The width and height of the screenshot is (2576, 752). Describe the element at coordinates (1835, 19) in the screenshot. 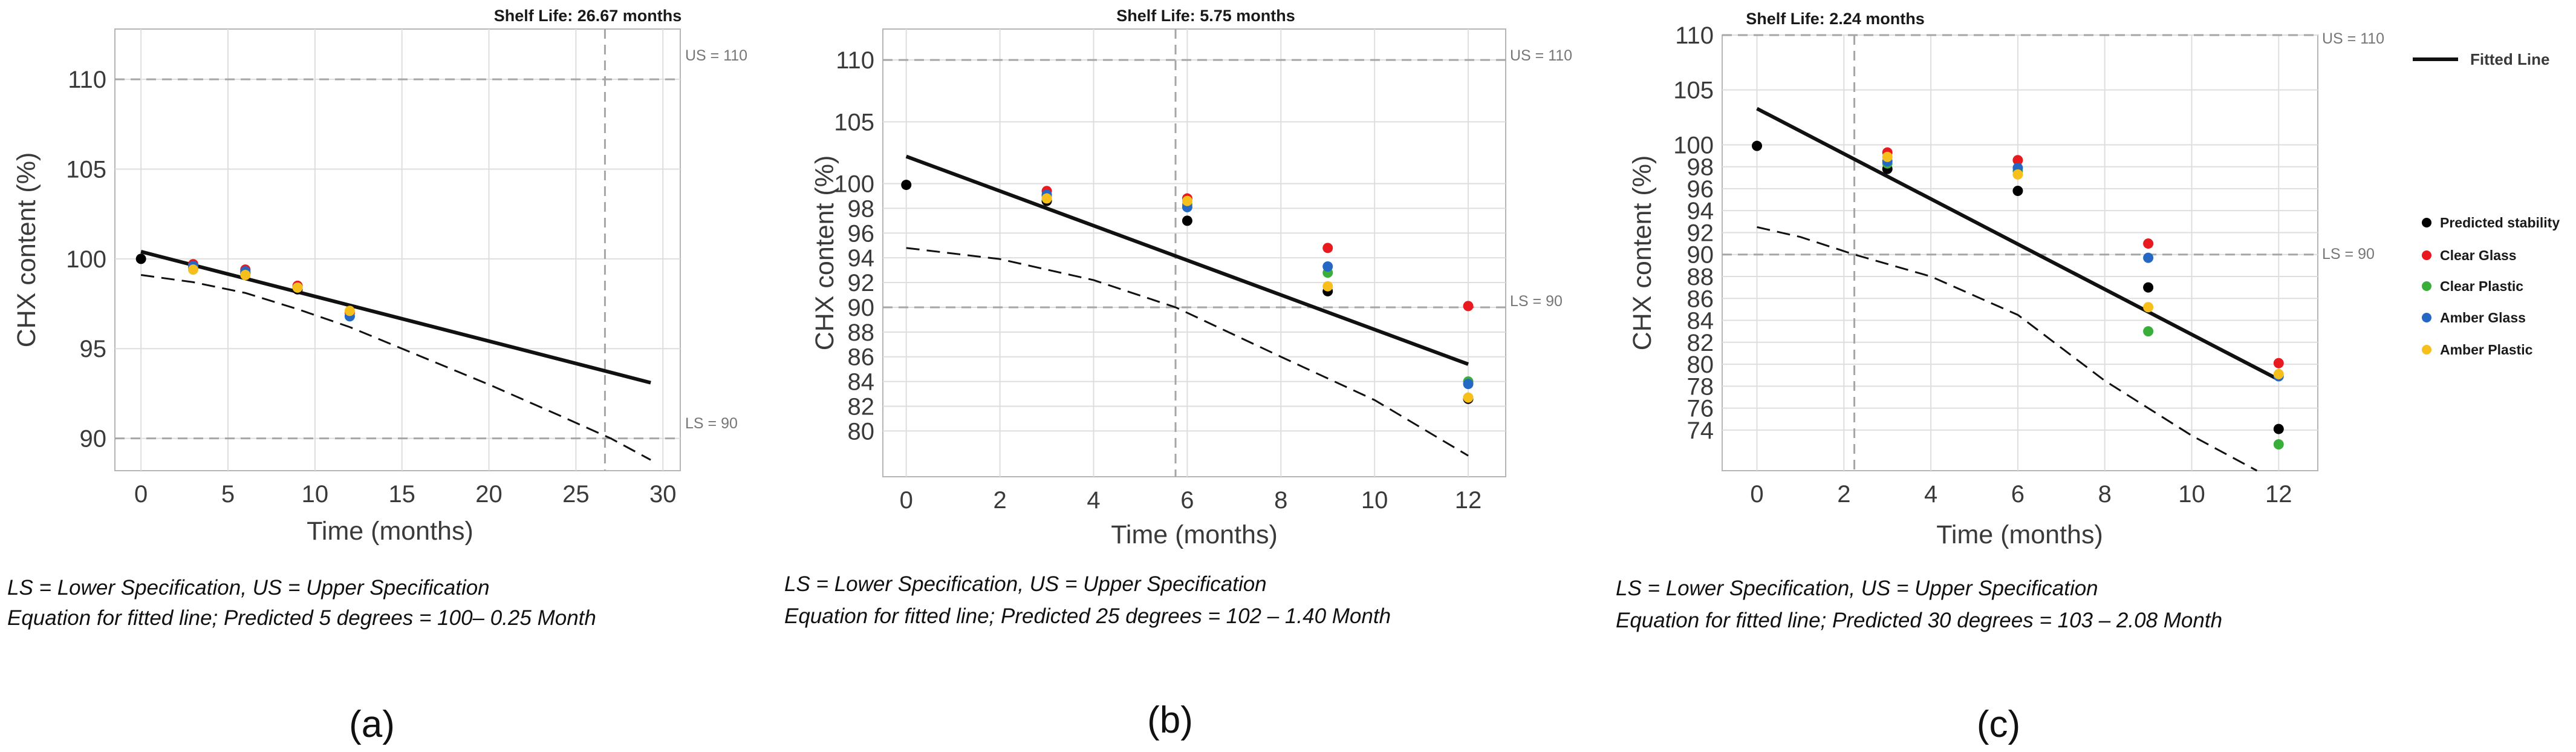

I see `chart-title: Shelf Life: 2.24 months` at that location.